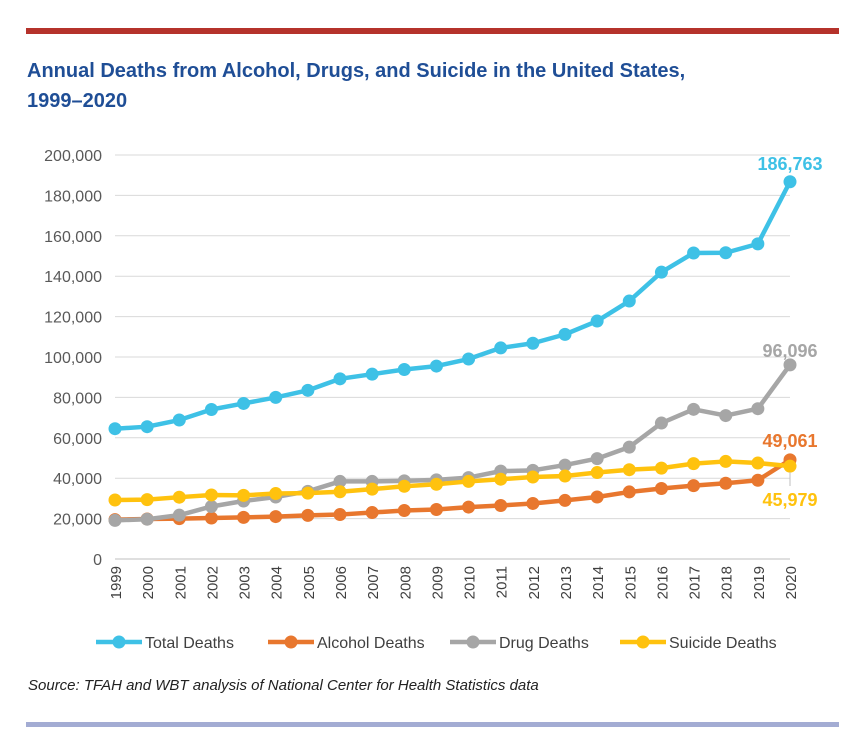  I want to click on legend-item: Drug Deaths, so click(519, 643).